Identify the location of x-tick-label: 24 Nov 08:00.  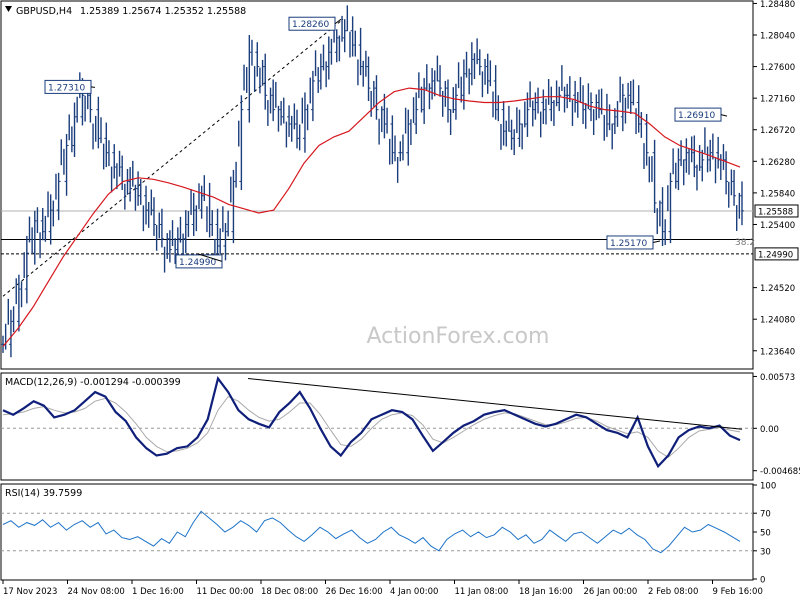
(96, 592).